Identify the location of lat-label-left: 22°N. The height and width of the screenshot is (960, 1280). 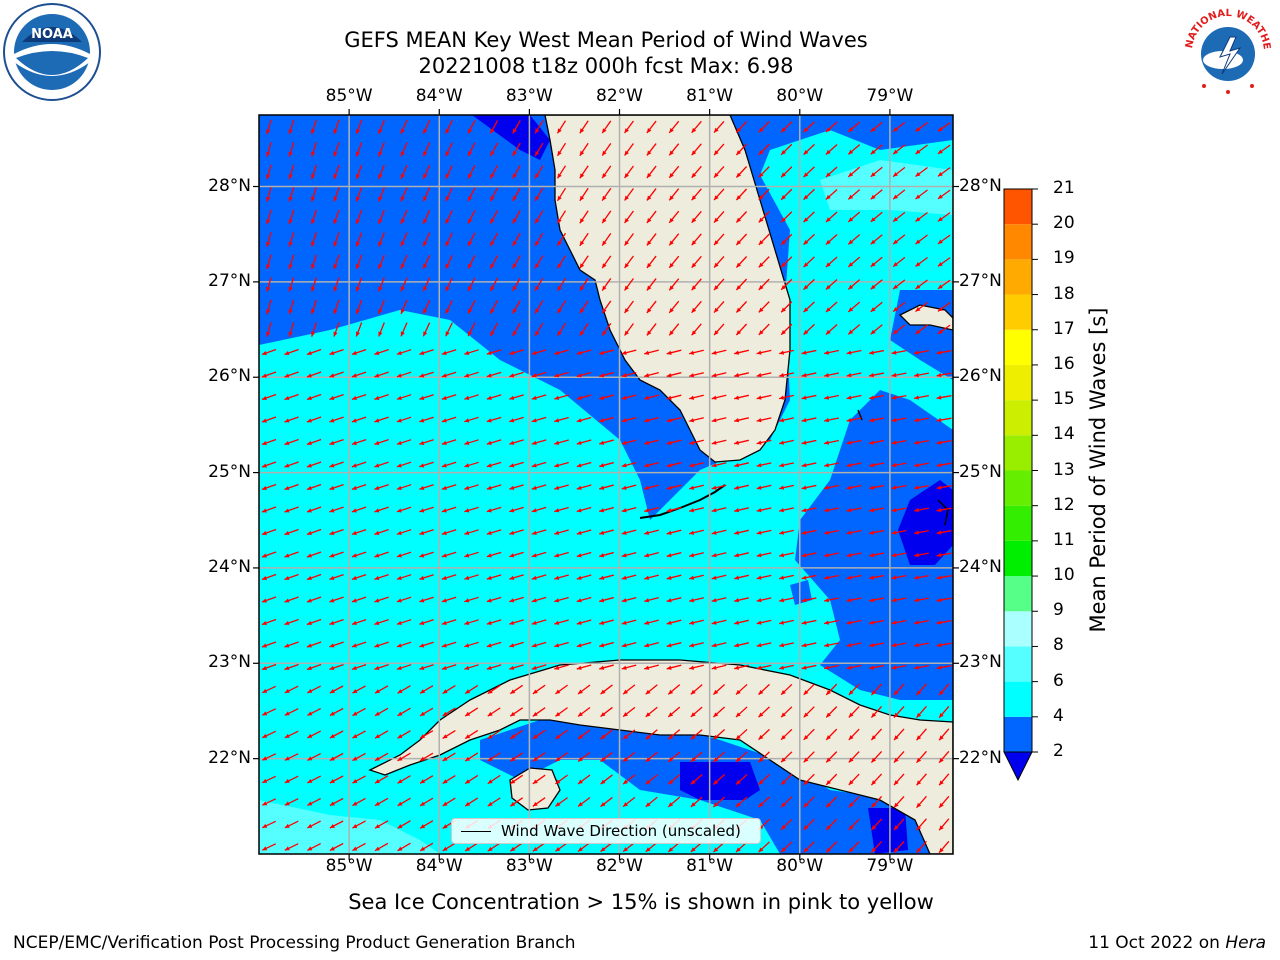
(229, 757).